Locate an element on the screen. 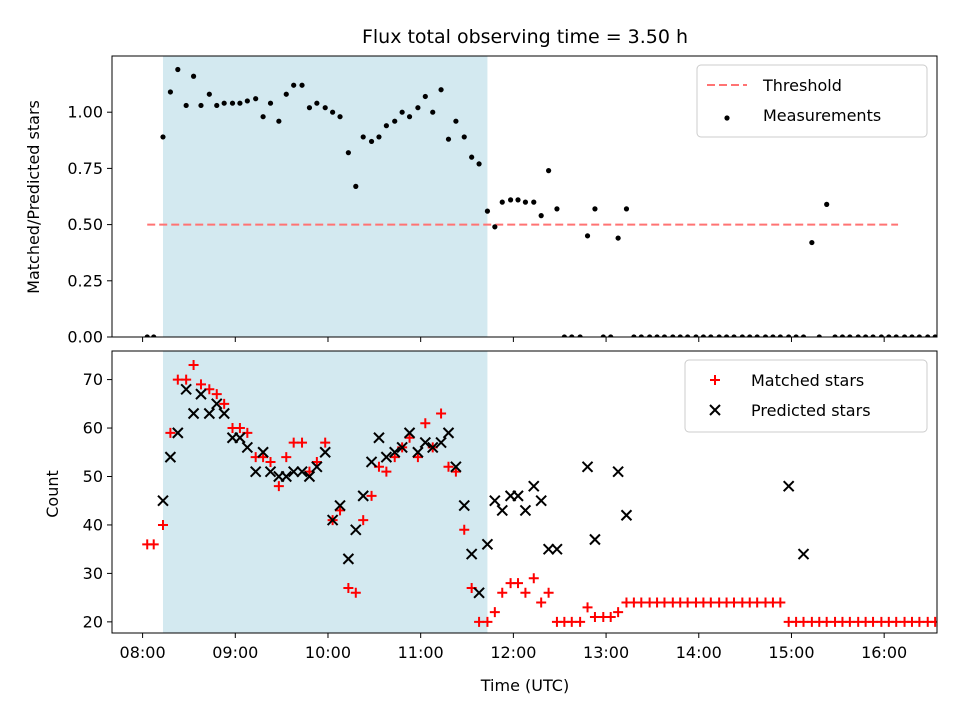  y-tick-label: 60 is located at coordinates (93, 428).